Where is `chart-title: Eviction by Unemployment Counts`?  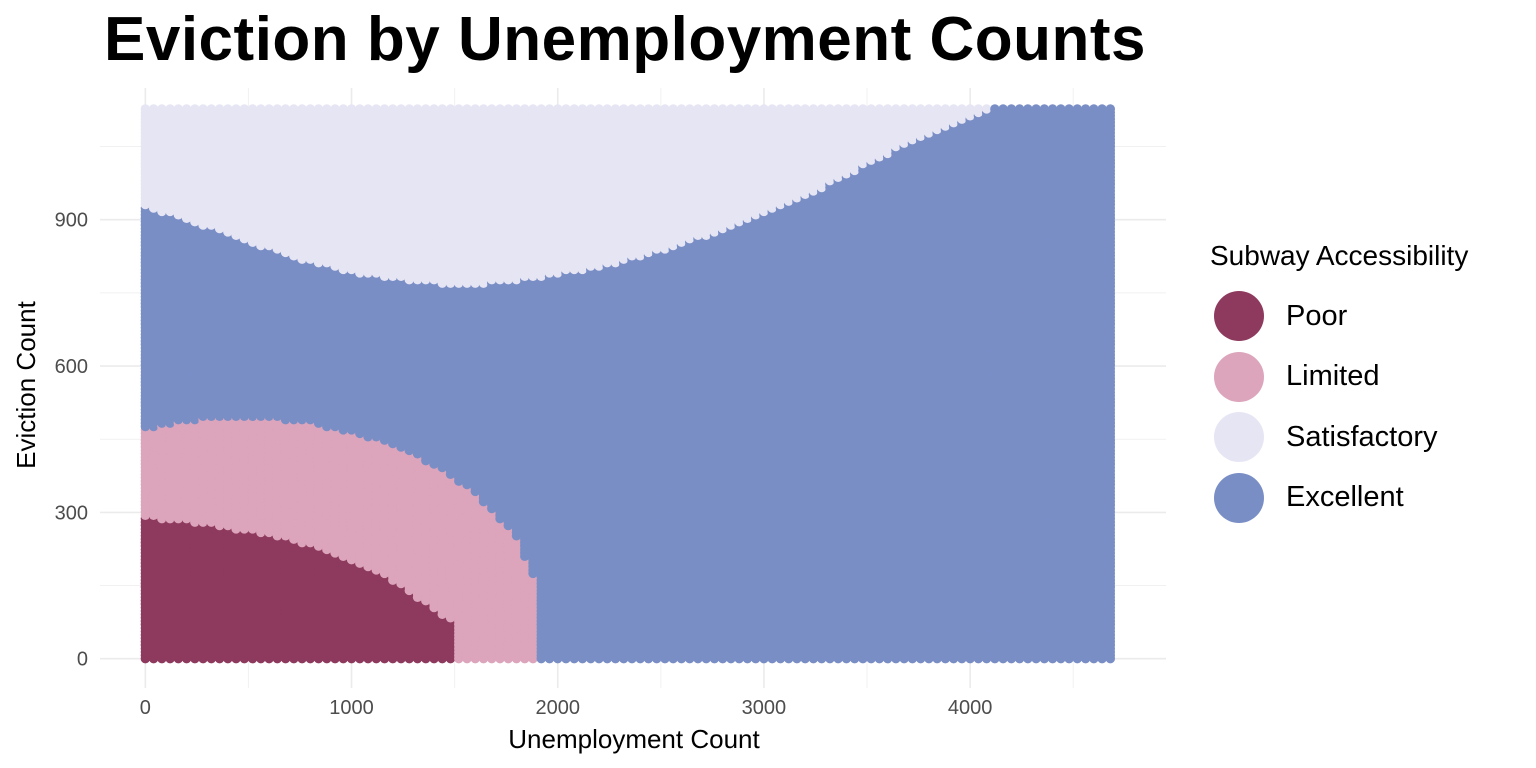 chart-title: Eviction by Unemployment Counts is located at coordinates (625, 39).